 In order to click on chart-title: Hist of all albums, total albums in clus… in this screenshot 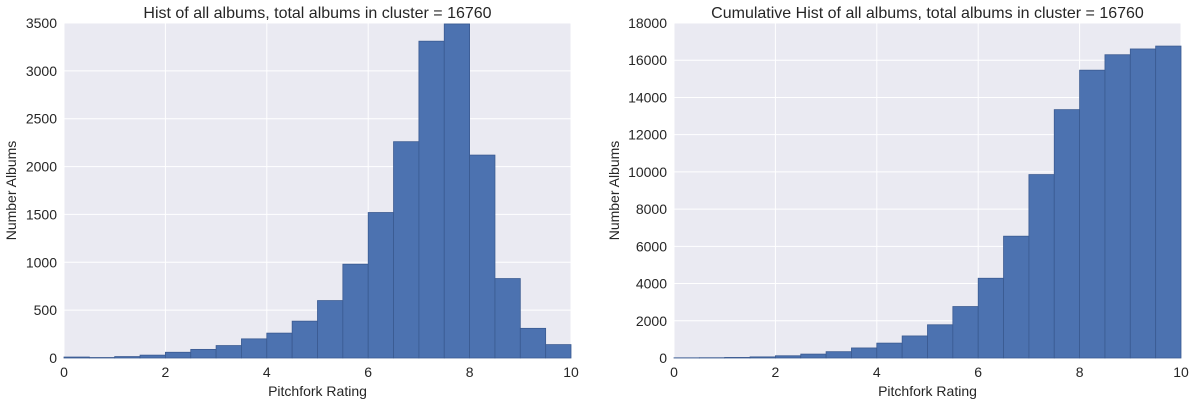, I will do `click(317, 13)`.